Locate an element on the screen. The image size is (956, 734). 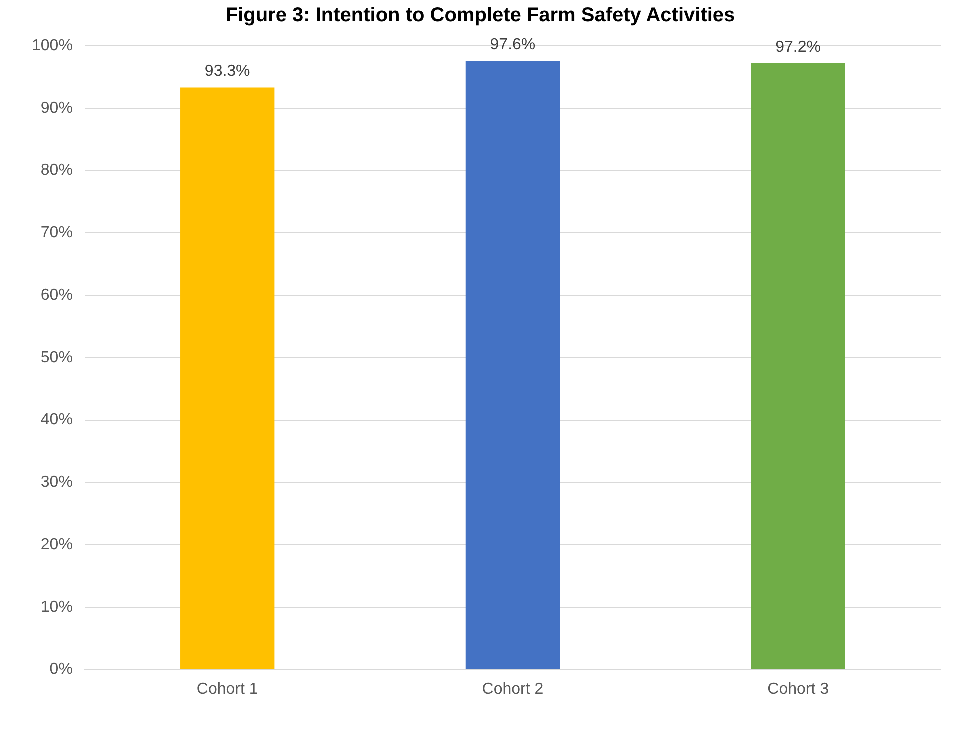
y-tick-label: 10% is located at coordinates (56, 607).